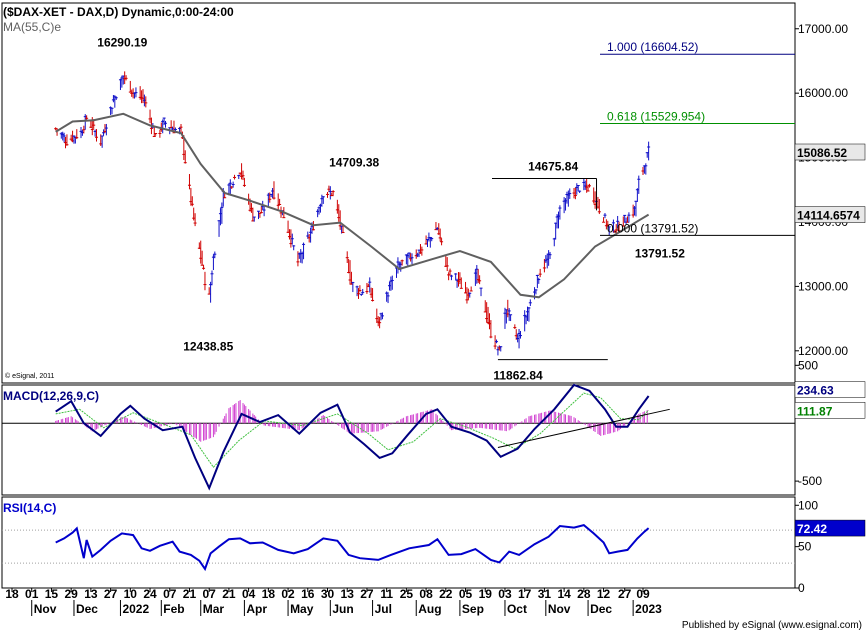 This screenshot has width=868, height=639. I want to click on macd-signal-line, so click(352, 430).